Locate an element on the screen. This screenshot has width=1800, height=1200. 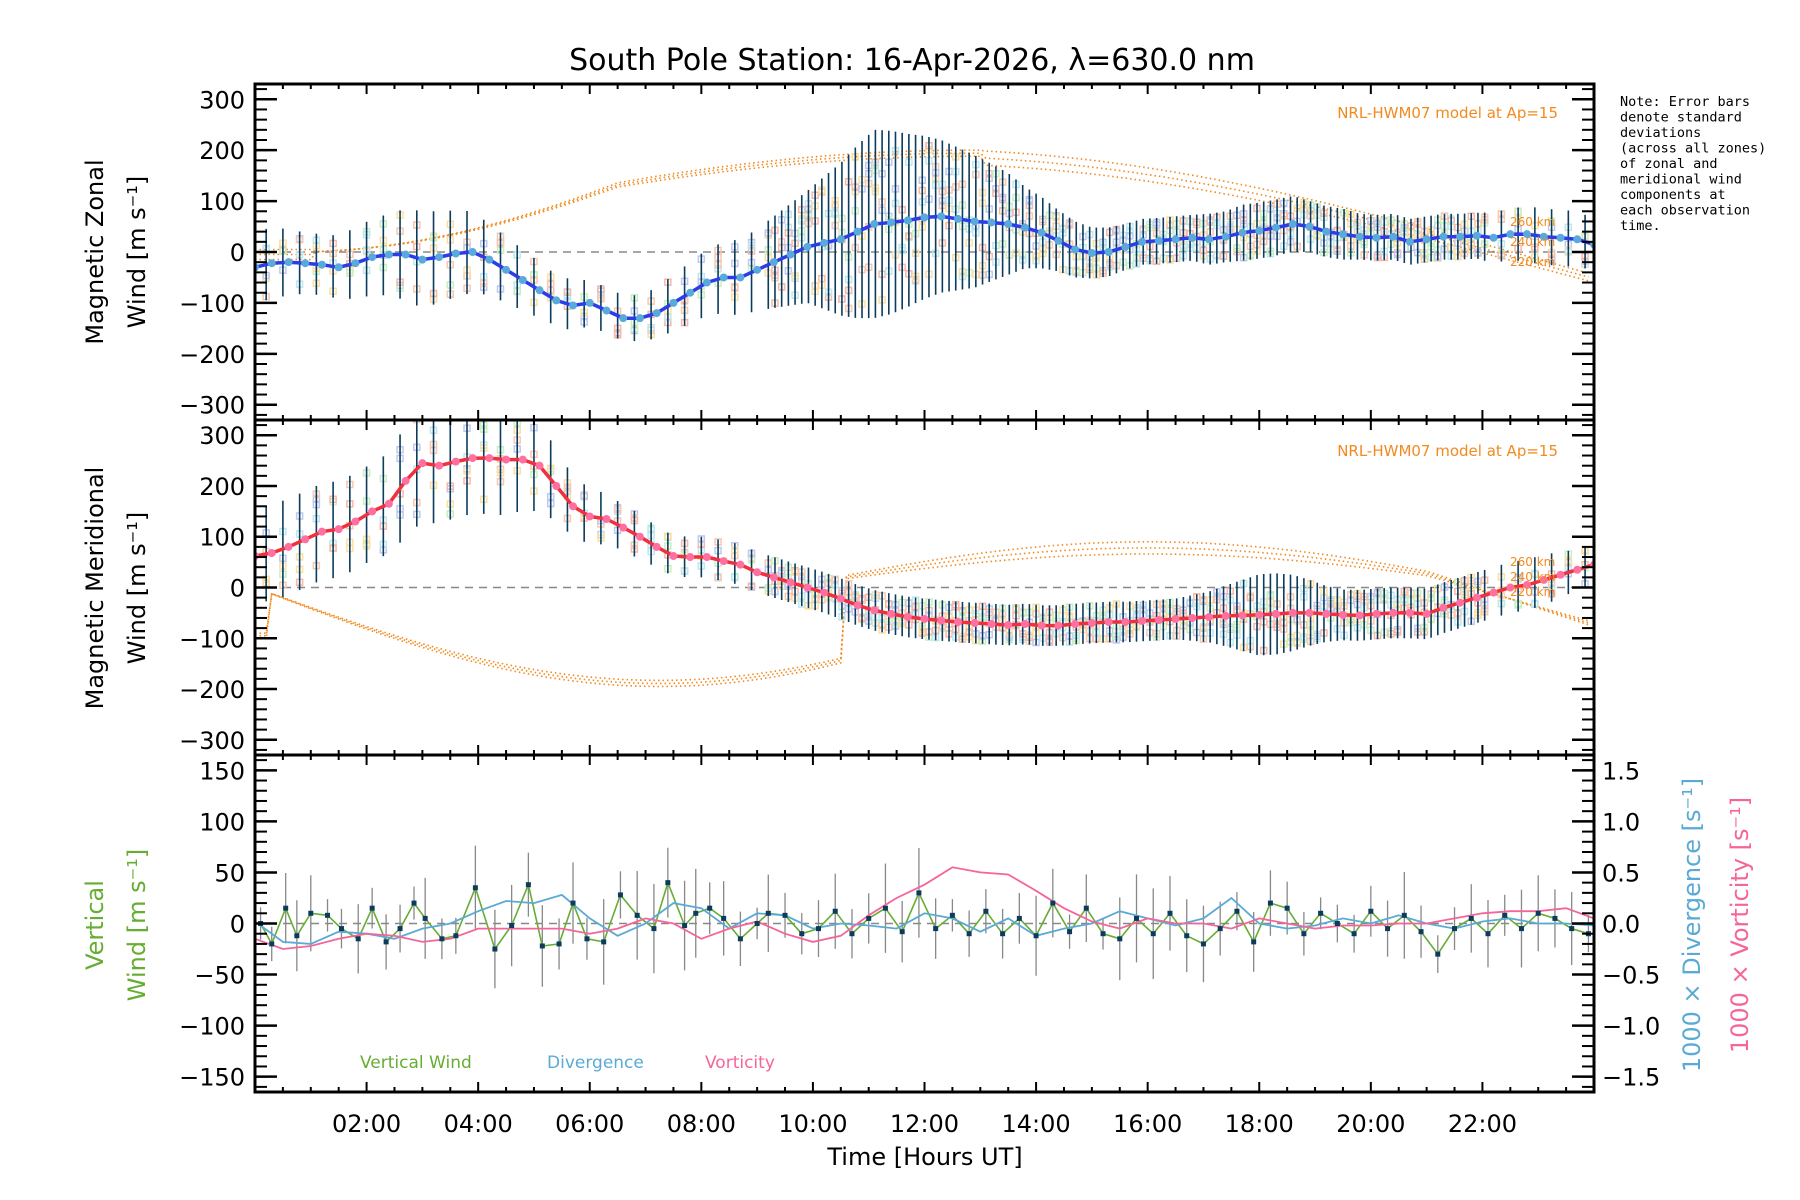
x-tick-label: 12:00 is located at coordinates (924, 1124).